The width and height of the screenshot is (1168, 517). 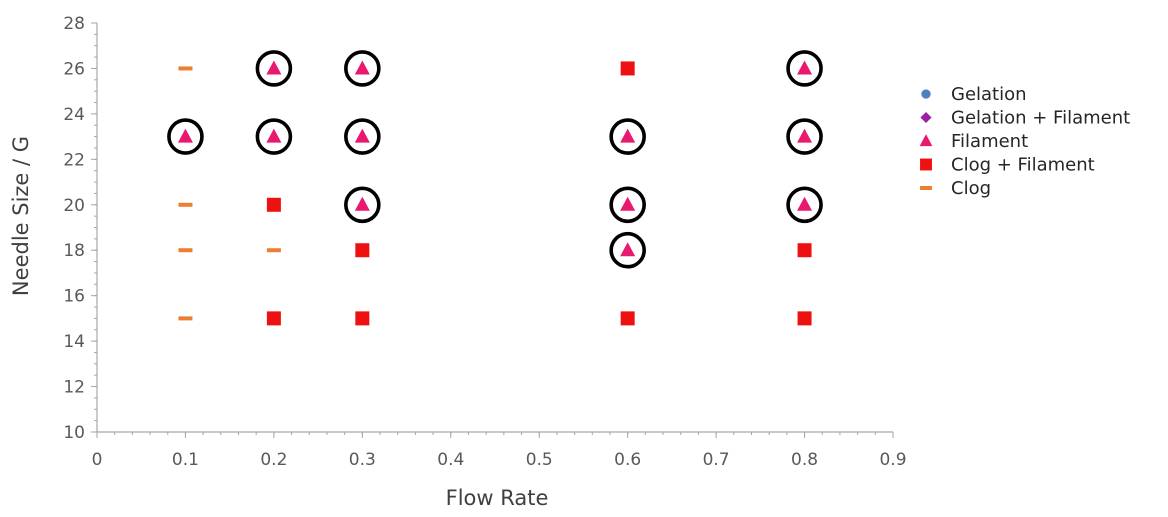 I want to click on legend-label-gelation: Gelation, so click(x=989, y=94).